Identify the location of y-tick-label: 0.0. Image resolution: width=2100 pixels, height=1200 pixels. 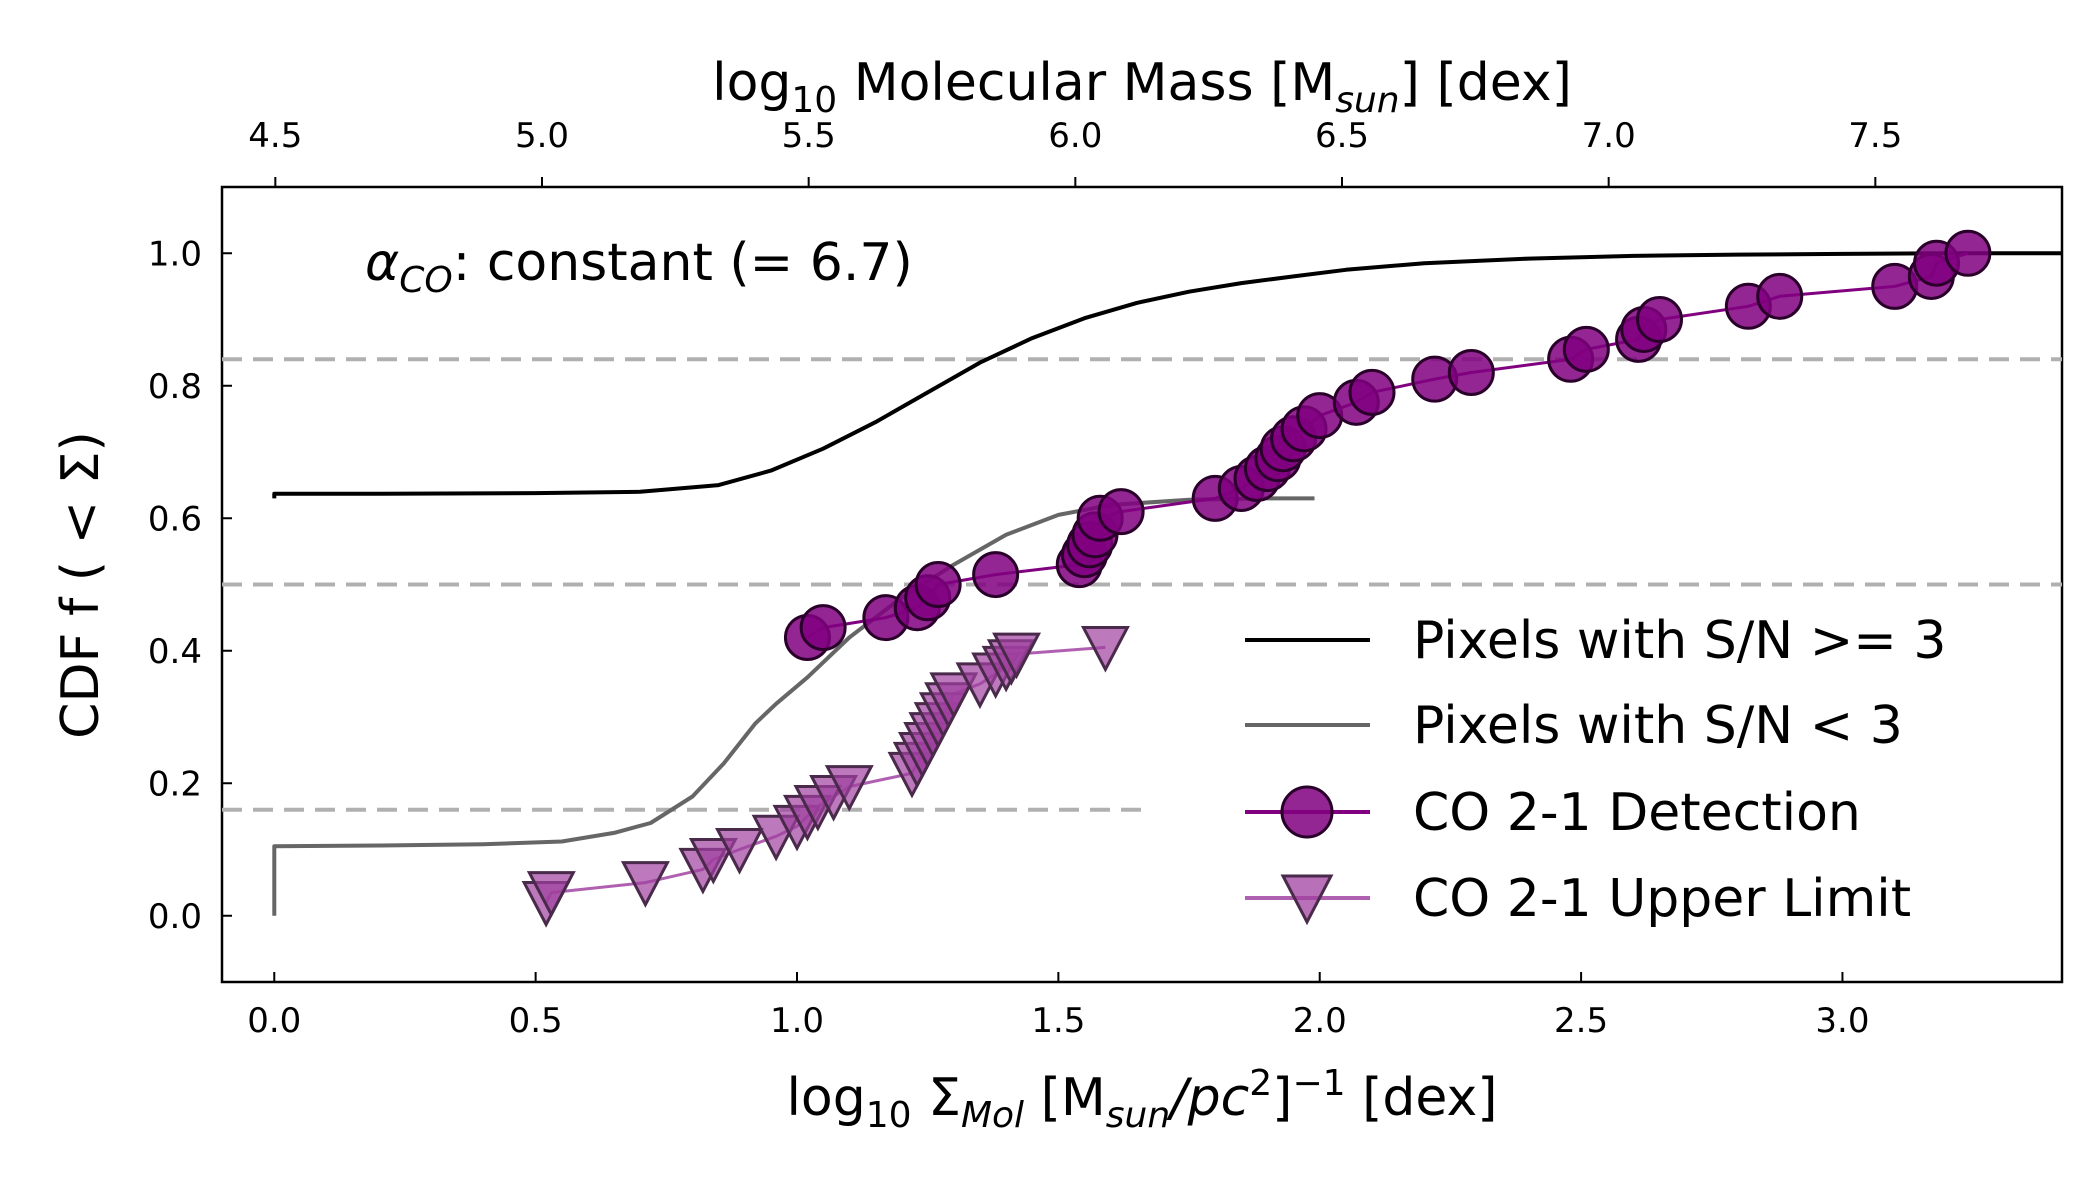
(175, 917).